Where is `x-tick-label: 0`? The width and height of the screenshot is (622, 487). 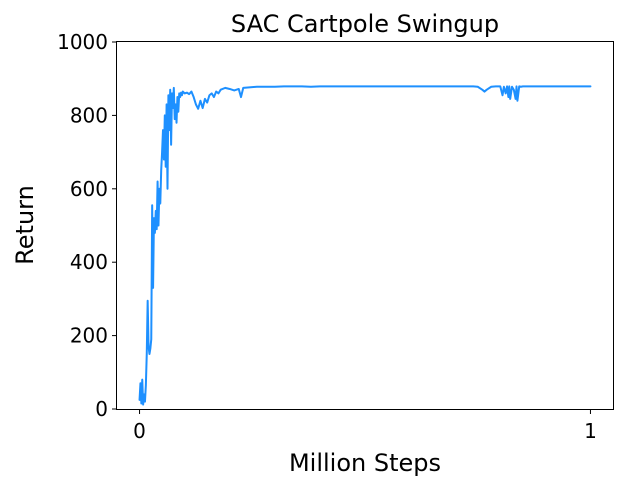
x-tick-label: 0 is located at coordinates (139, 431).